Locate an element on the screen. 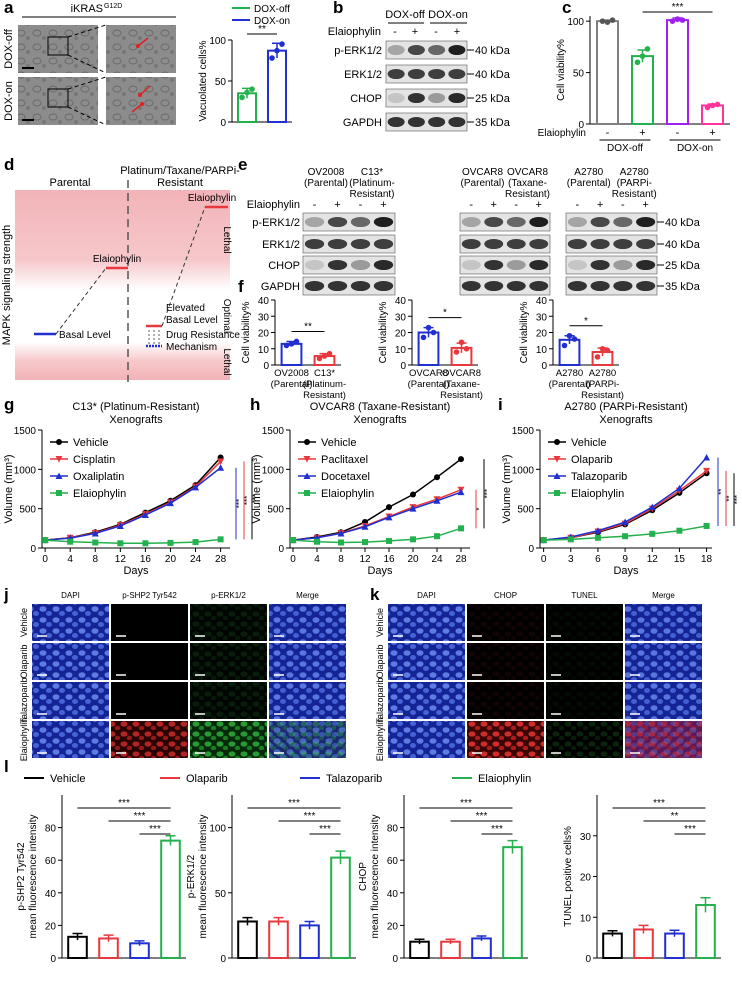 This screenshot has width=742, height=993. significance: ** is located at coordinates (262, 29).